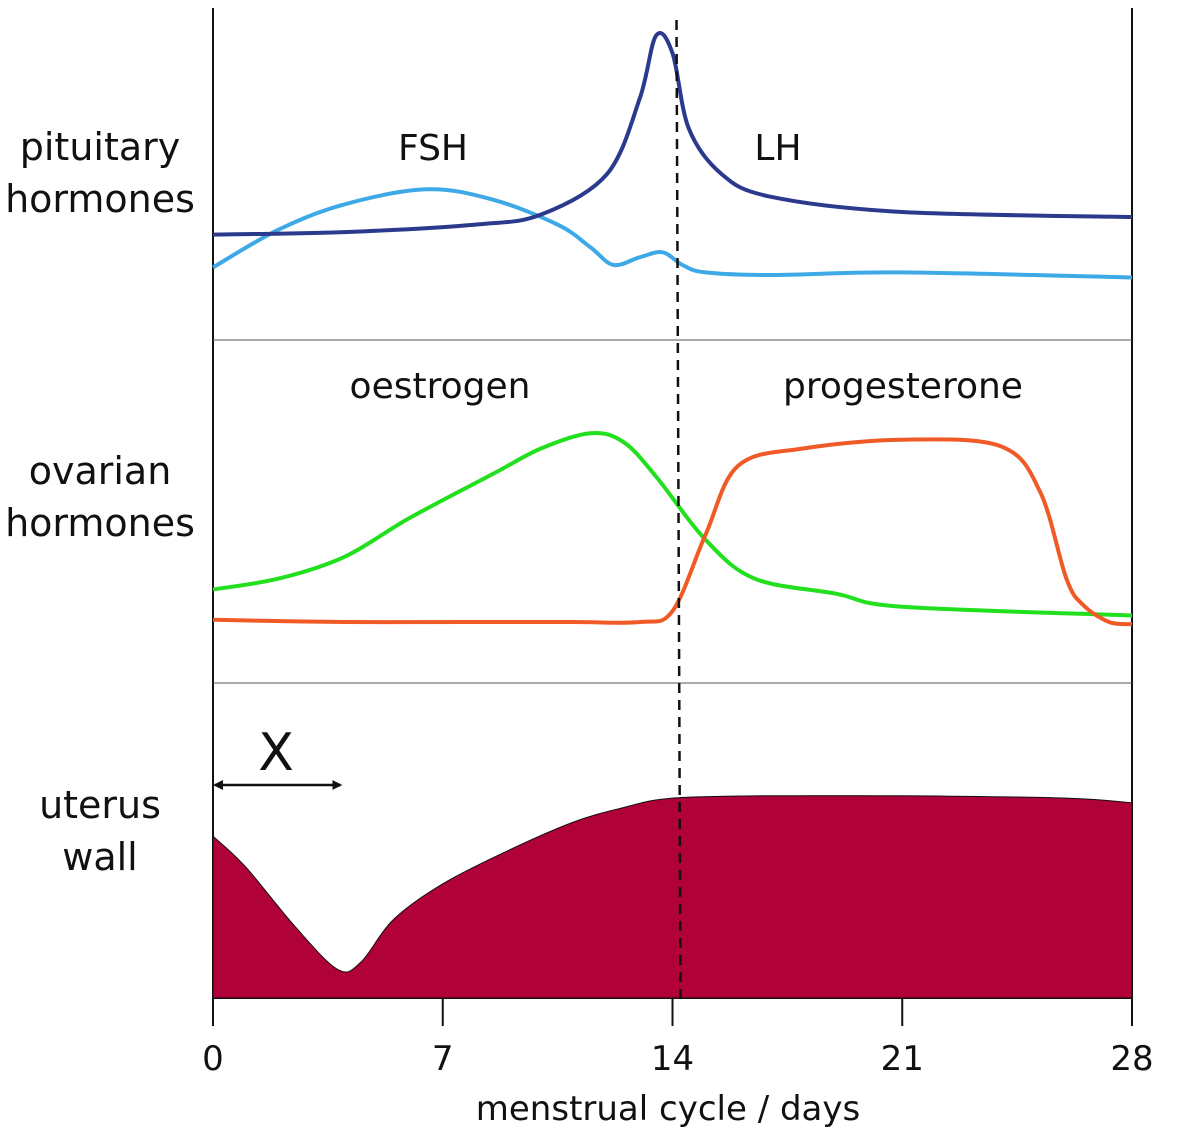 Image resolution: width=1200 pixels, height=1140 pixels. I want to click on x-tick-label: 28, so click(1131, 1059).